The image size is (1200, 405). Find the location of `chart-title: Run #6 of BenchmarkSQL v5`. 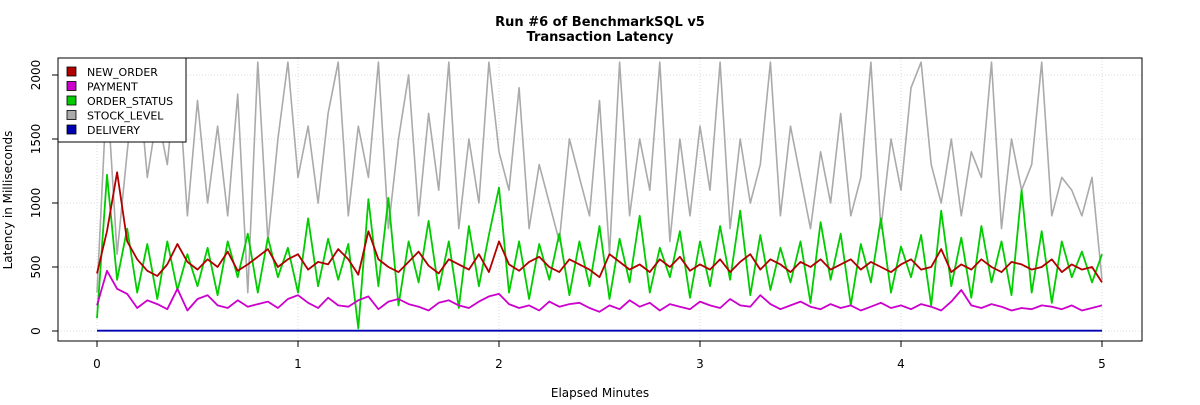

chart-title: Run #6 of BenchmarkSQL v5 is located at coordinates (600, 22).